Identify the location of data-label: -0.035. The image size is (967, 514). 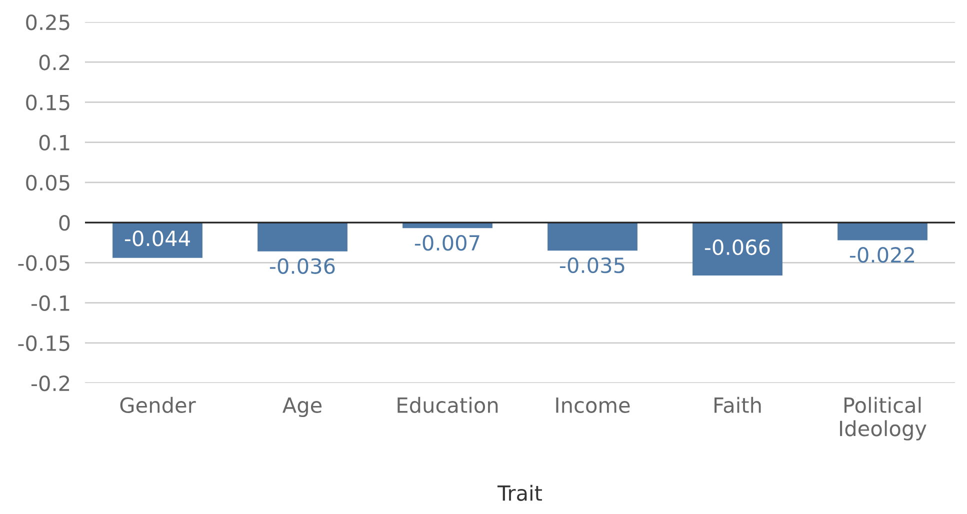
(592, 265).